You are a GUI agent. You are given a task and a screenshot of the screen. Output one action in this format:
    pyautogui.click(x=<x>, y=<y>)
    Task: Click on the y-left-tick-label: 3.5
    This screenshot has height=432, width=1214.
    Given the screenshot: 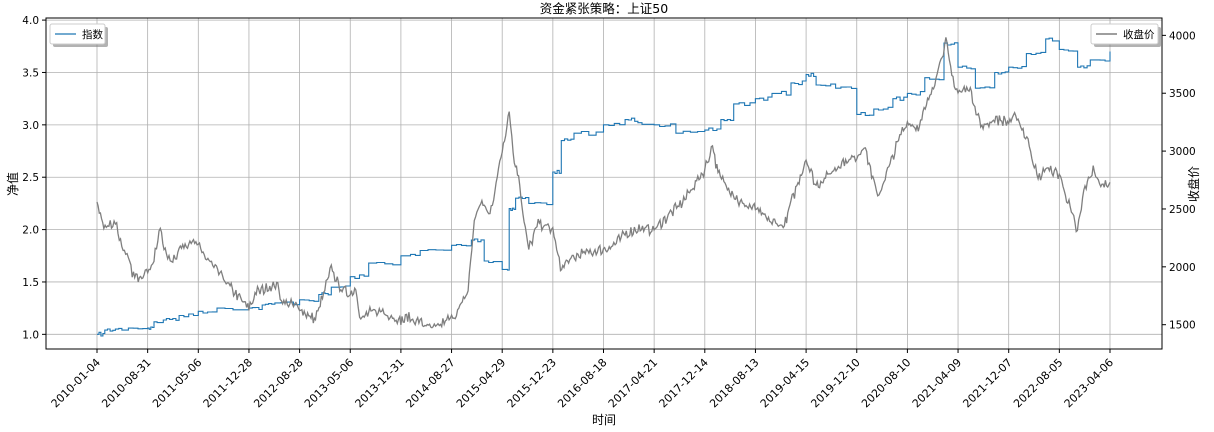 What is the action you would take?
    pyautogui.click(x=30, y=73)
    